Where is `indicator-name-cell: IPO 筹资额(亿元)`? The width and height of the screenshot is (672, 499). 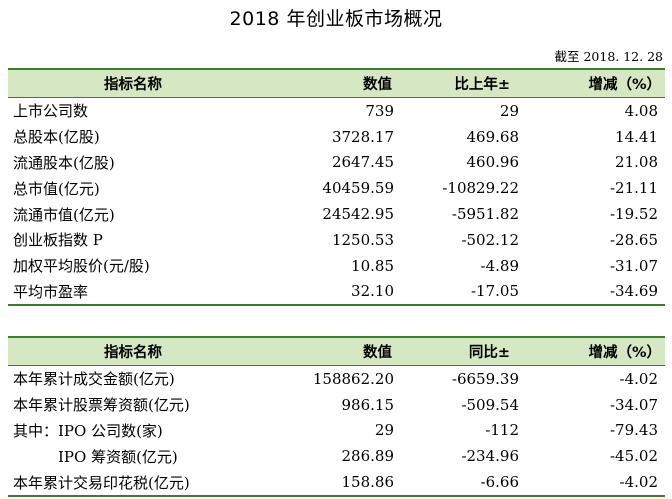
indicator-name-cell: IPO 筹资额(亿元) is located at coordinates (95, 456).